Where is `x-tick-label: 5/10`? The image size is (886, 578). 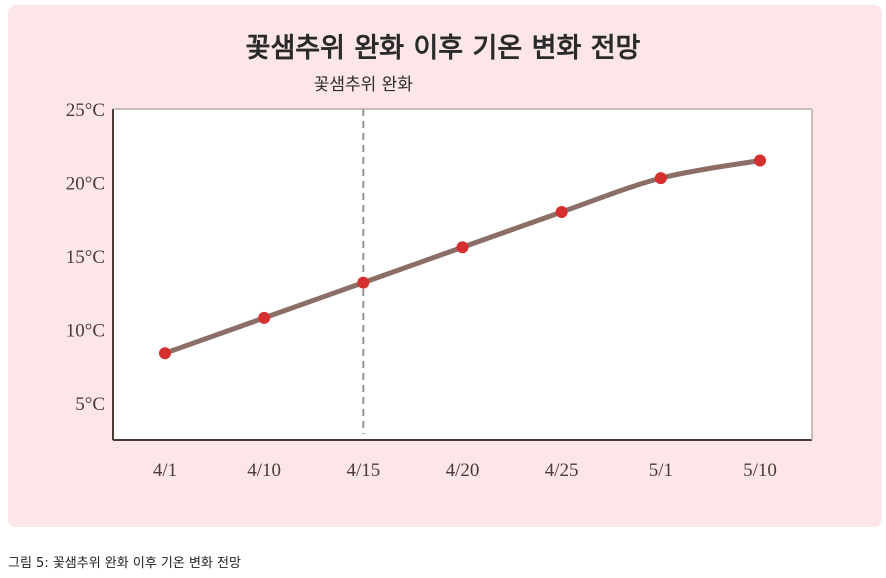 x-tick-label: 5/10 is located at coordinates (760, 470).